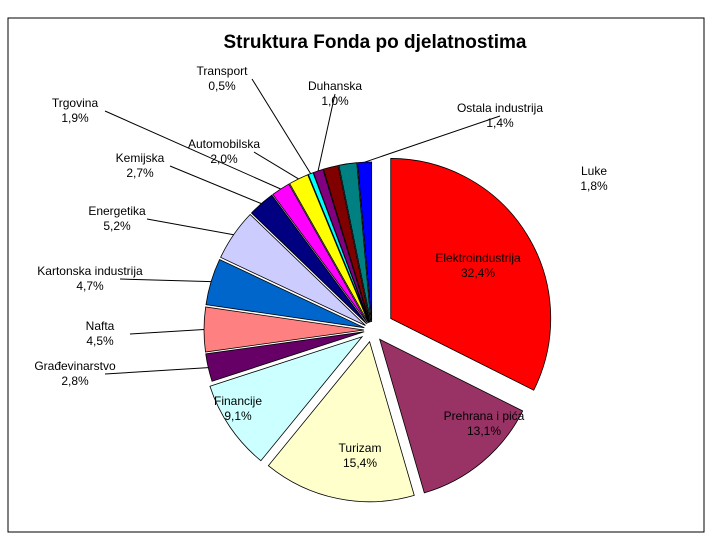  I want to click on slice-label: Duhanska 1,0%, so click(335, 93).